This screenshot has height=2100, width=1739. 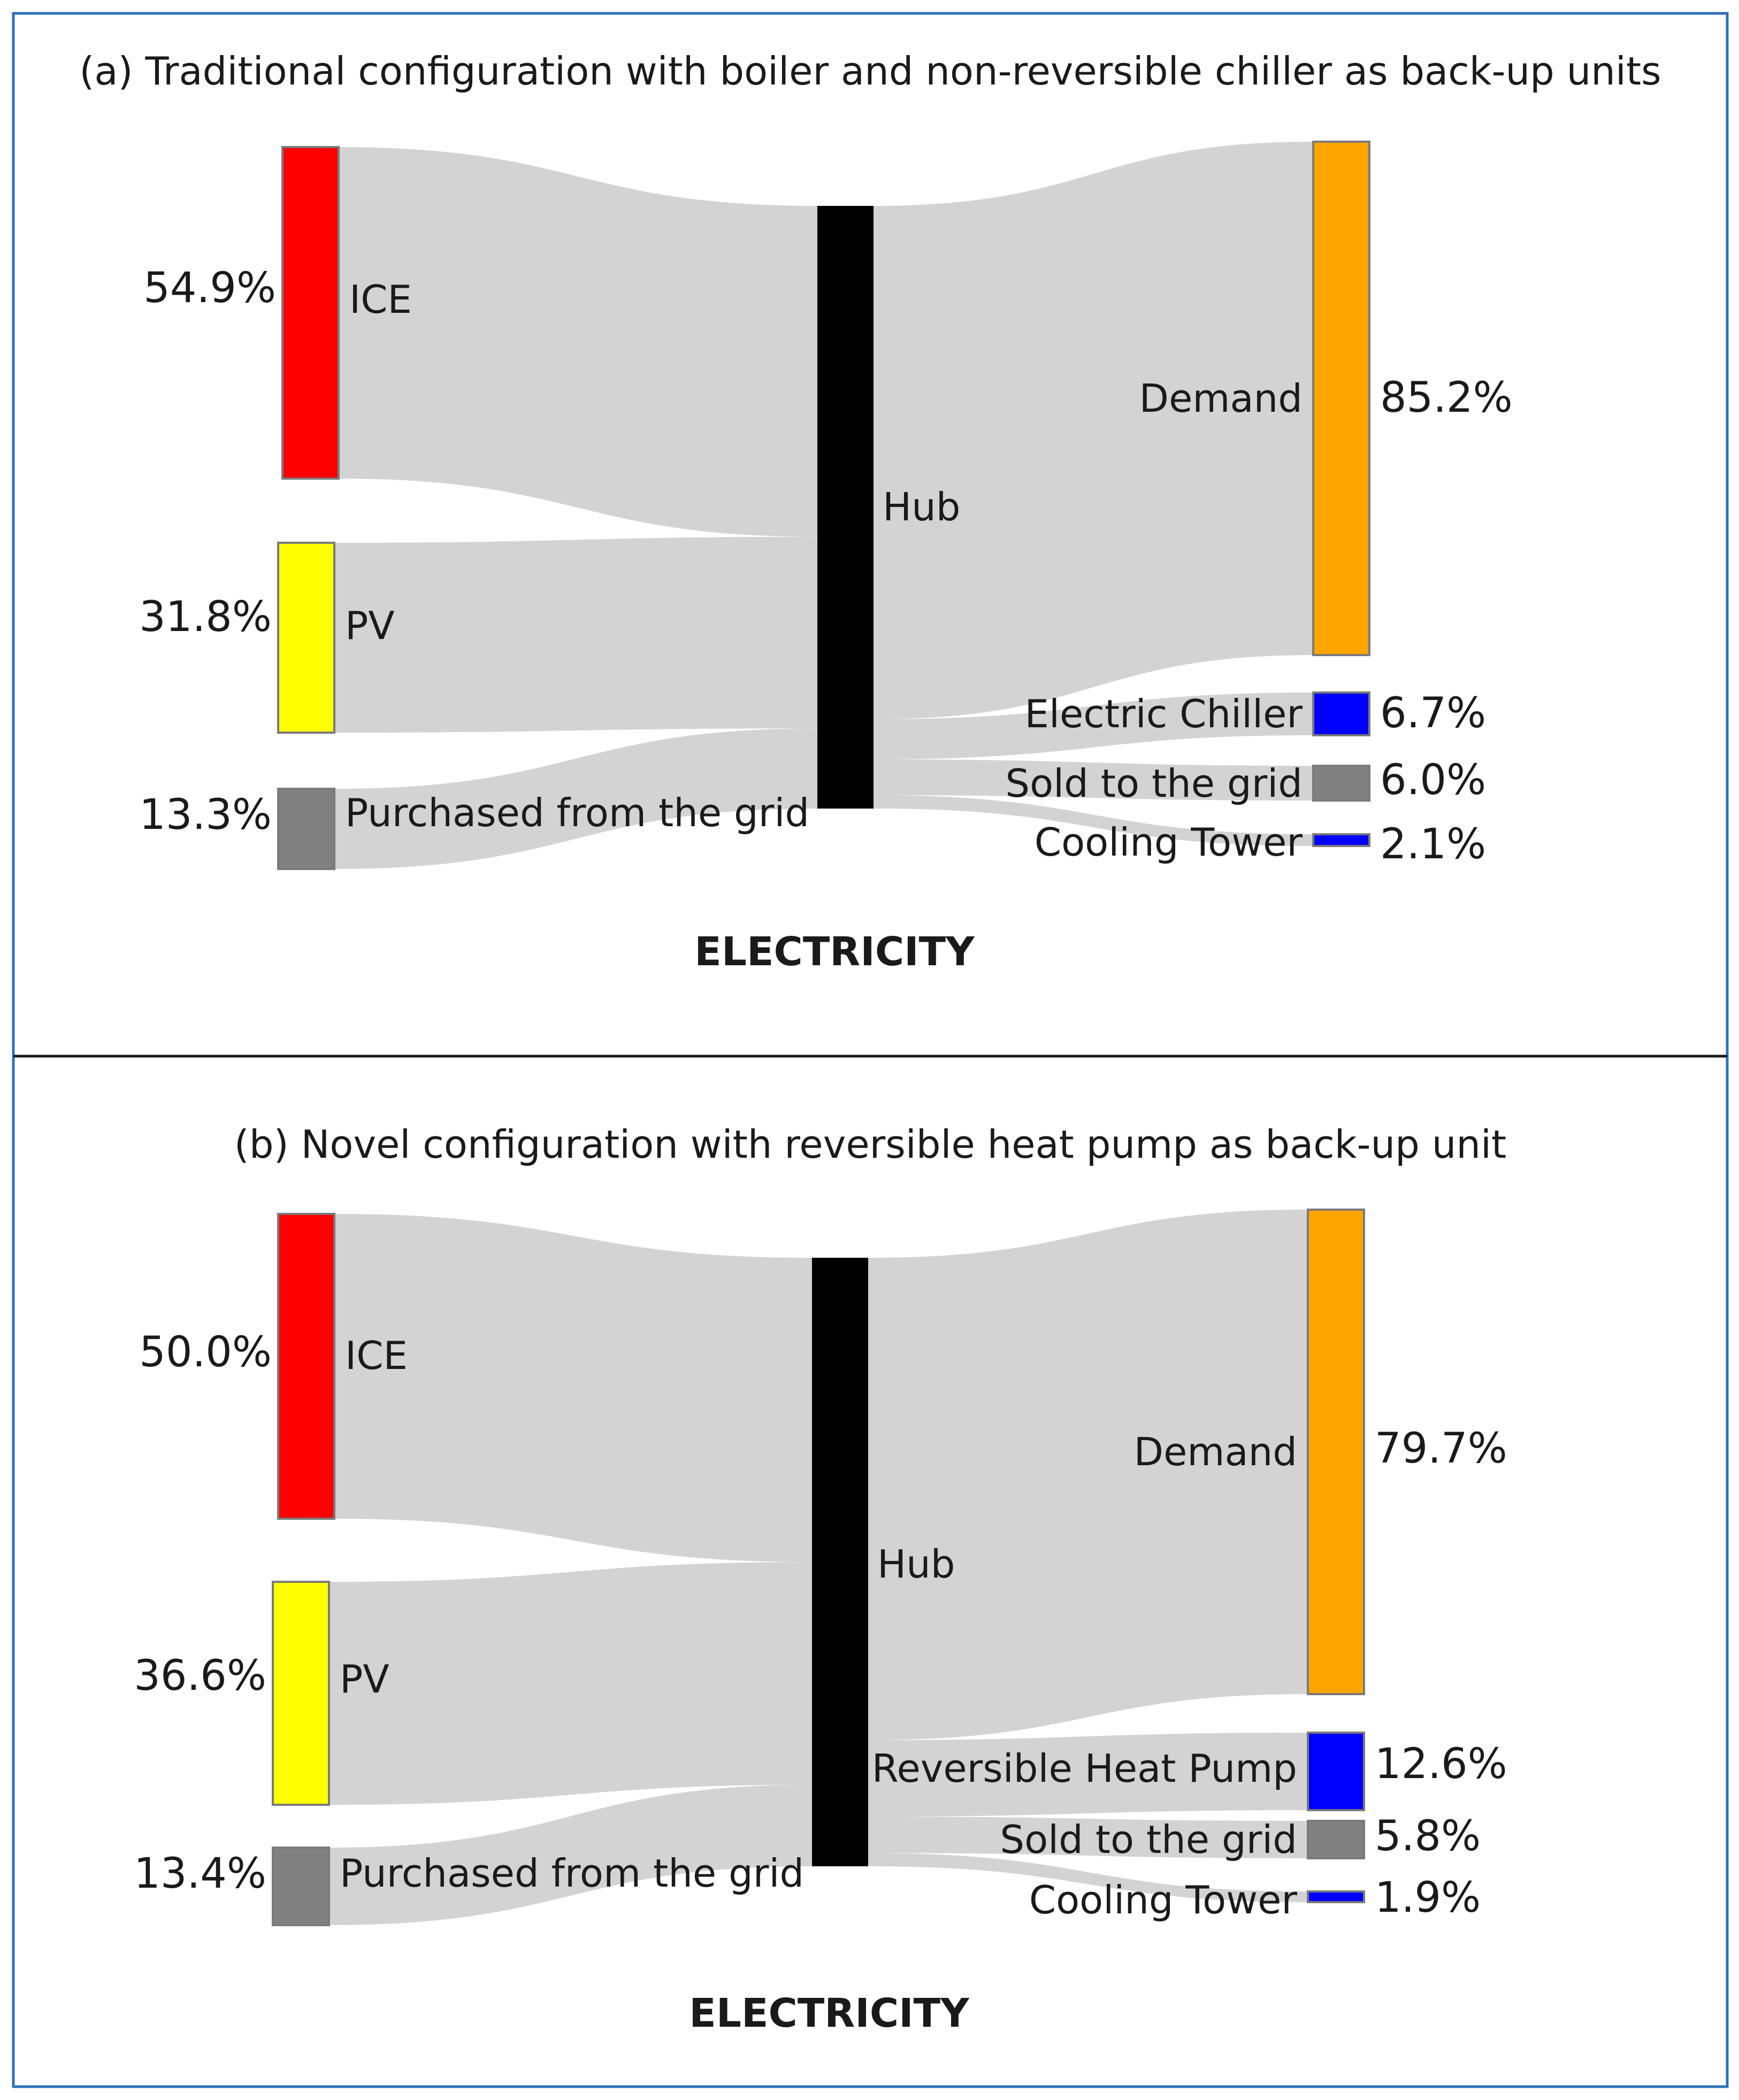 What do you see at coordinates (200, 1874) in the screenshot?
I see `source-value-purchased-from-the-grid: 13.4%` at bounding box center [200, 1874].